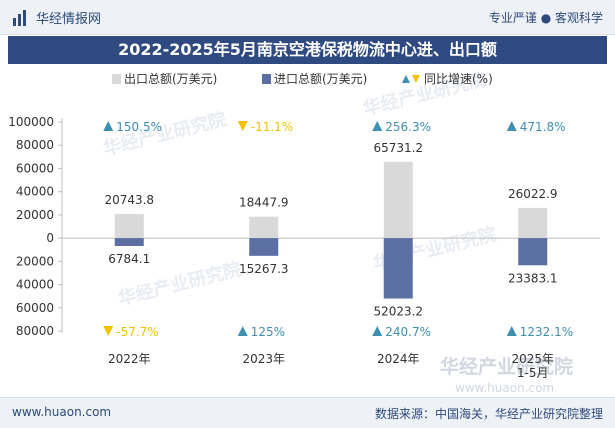 Image resolution: width=615 pixels, height=428 pixels. What do you see at coordinates (416, 79) in the screenshot?
I see `legend-down-triangle-icon` at bounding box center [416, 79].